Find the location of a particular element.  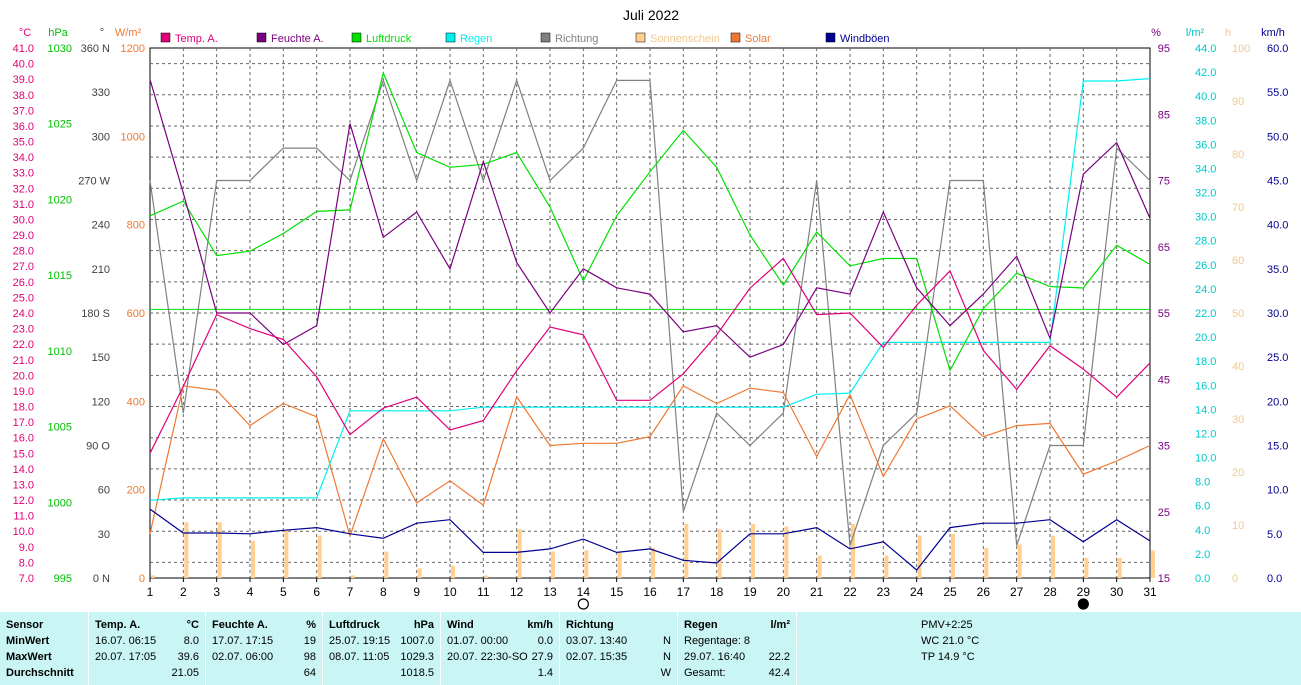

sunshine-tick-label: 80 is located at coordinates (1238, 155).